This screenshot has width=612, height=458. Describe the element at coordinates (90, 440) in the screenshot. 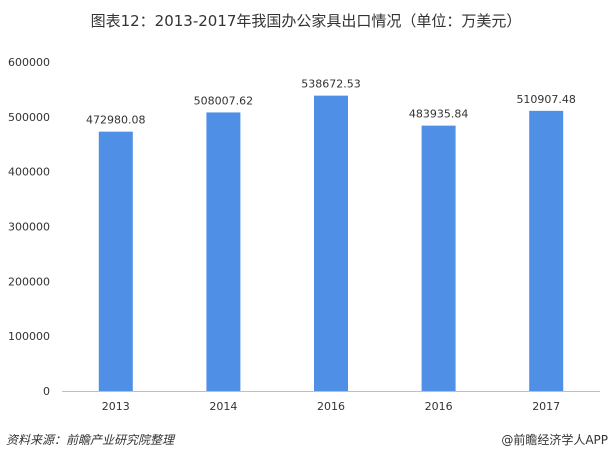

I see `source-note: 资料来源：前瞻产业研究院整理` at that location.